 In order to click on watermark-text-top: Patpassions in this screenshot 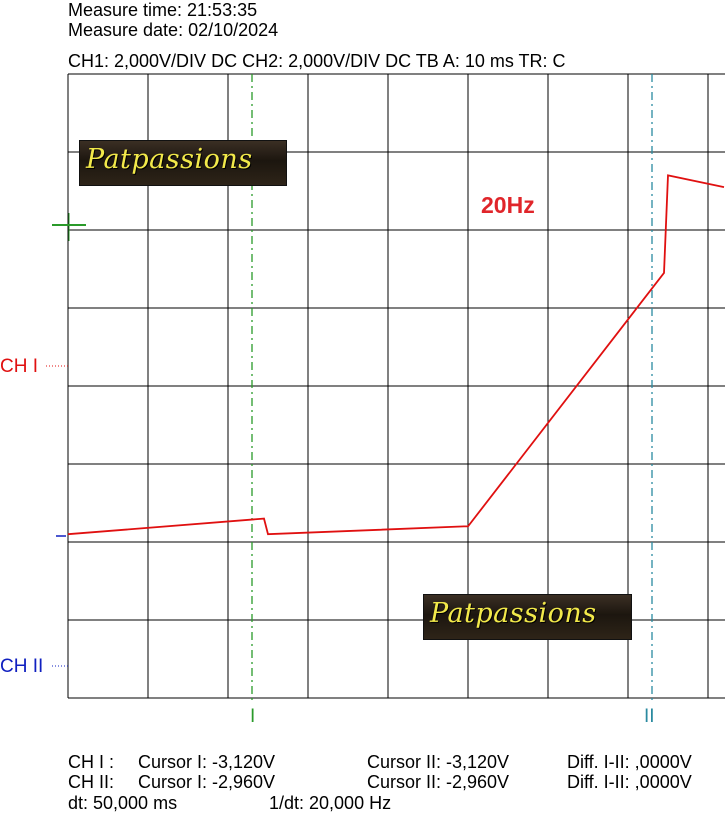, I will do `click(169, 159)`.